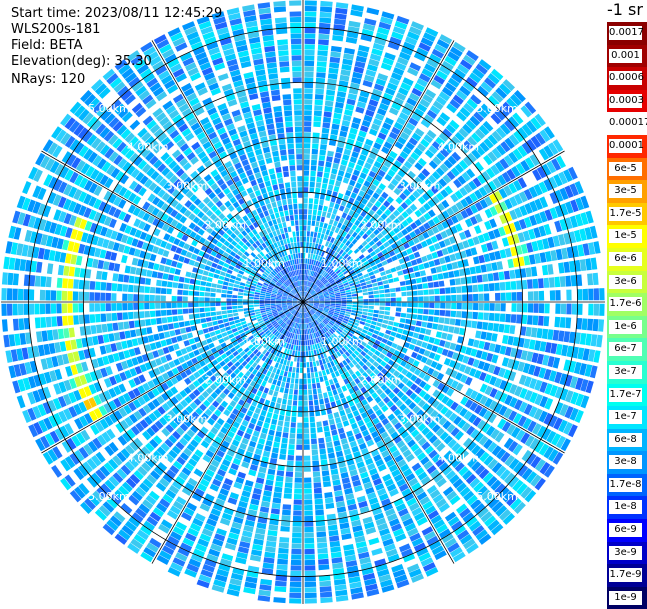 The height and width of the screenshot is (609, 647). I want to click on colorbar-tick-label: 6e-6, so click(625, 259).